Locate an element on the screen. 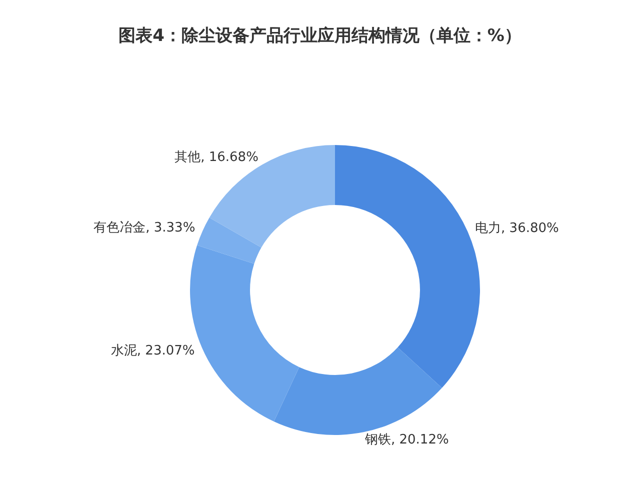 The image size is (640, 481). slice-label: 电力, 36.80% is located at coordinates (517, 228).